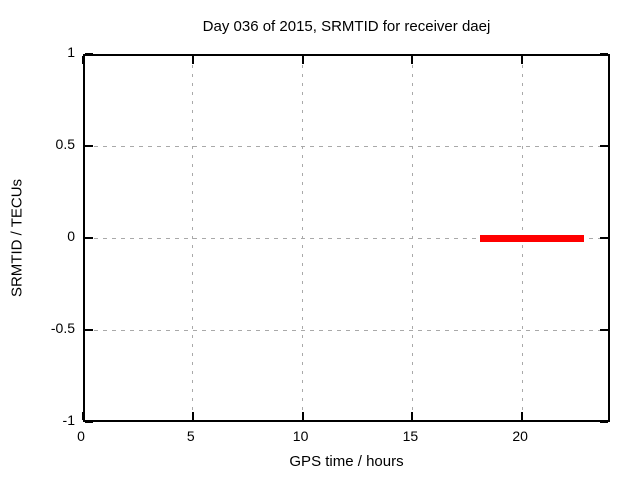 The width and height of the screenshot is (640, 480). What do you see at coordinates (346, 461) in the screenshot?
I see `x-axis-label: GPS time / hours` at bounding box center [346, 461].